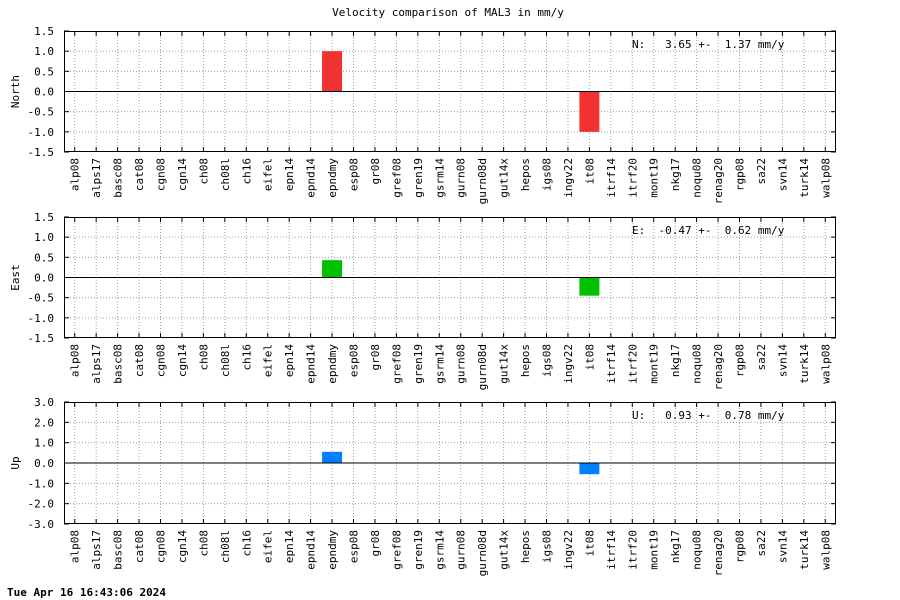 The height and width of the screenshot is (600, 900). Describe the element at coordinates (375, 543) in the screenshot. I see `up-category-label: gr08` at that location.